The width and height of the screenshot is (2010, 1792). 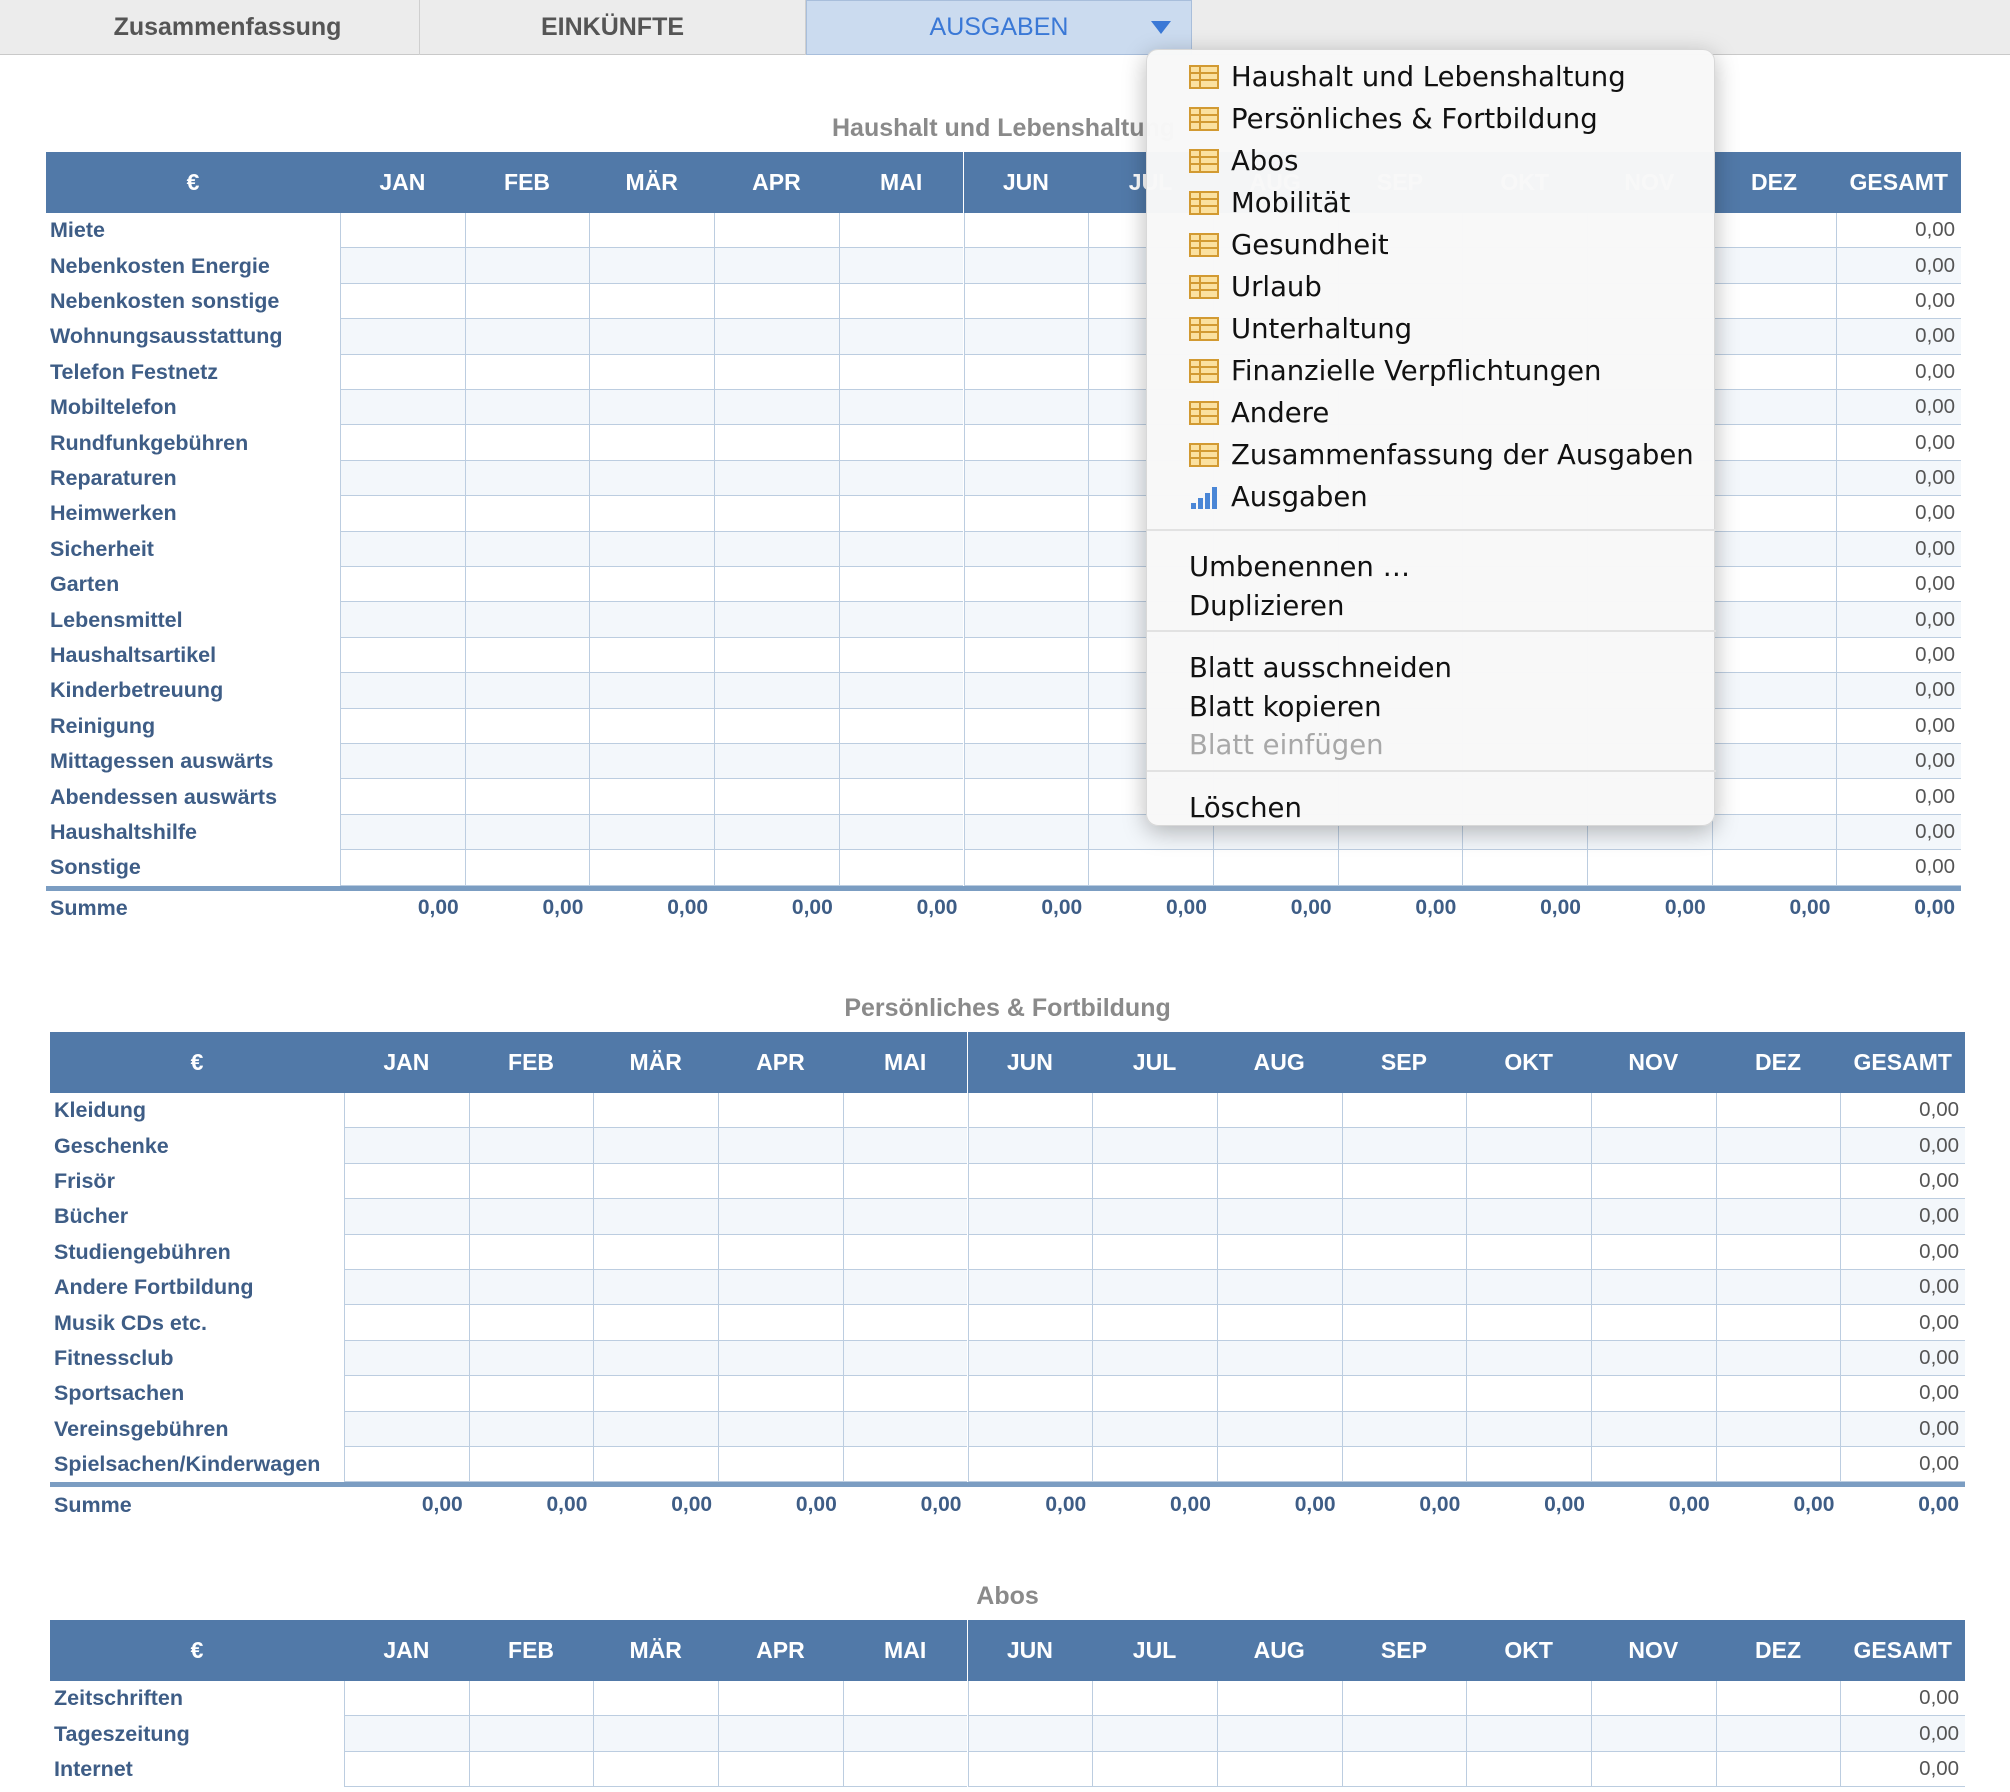 I want to click on menu-action-item: Duplizieren, so click(x=1267, y=605).